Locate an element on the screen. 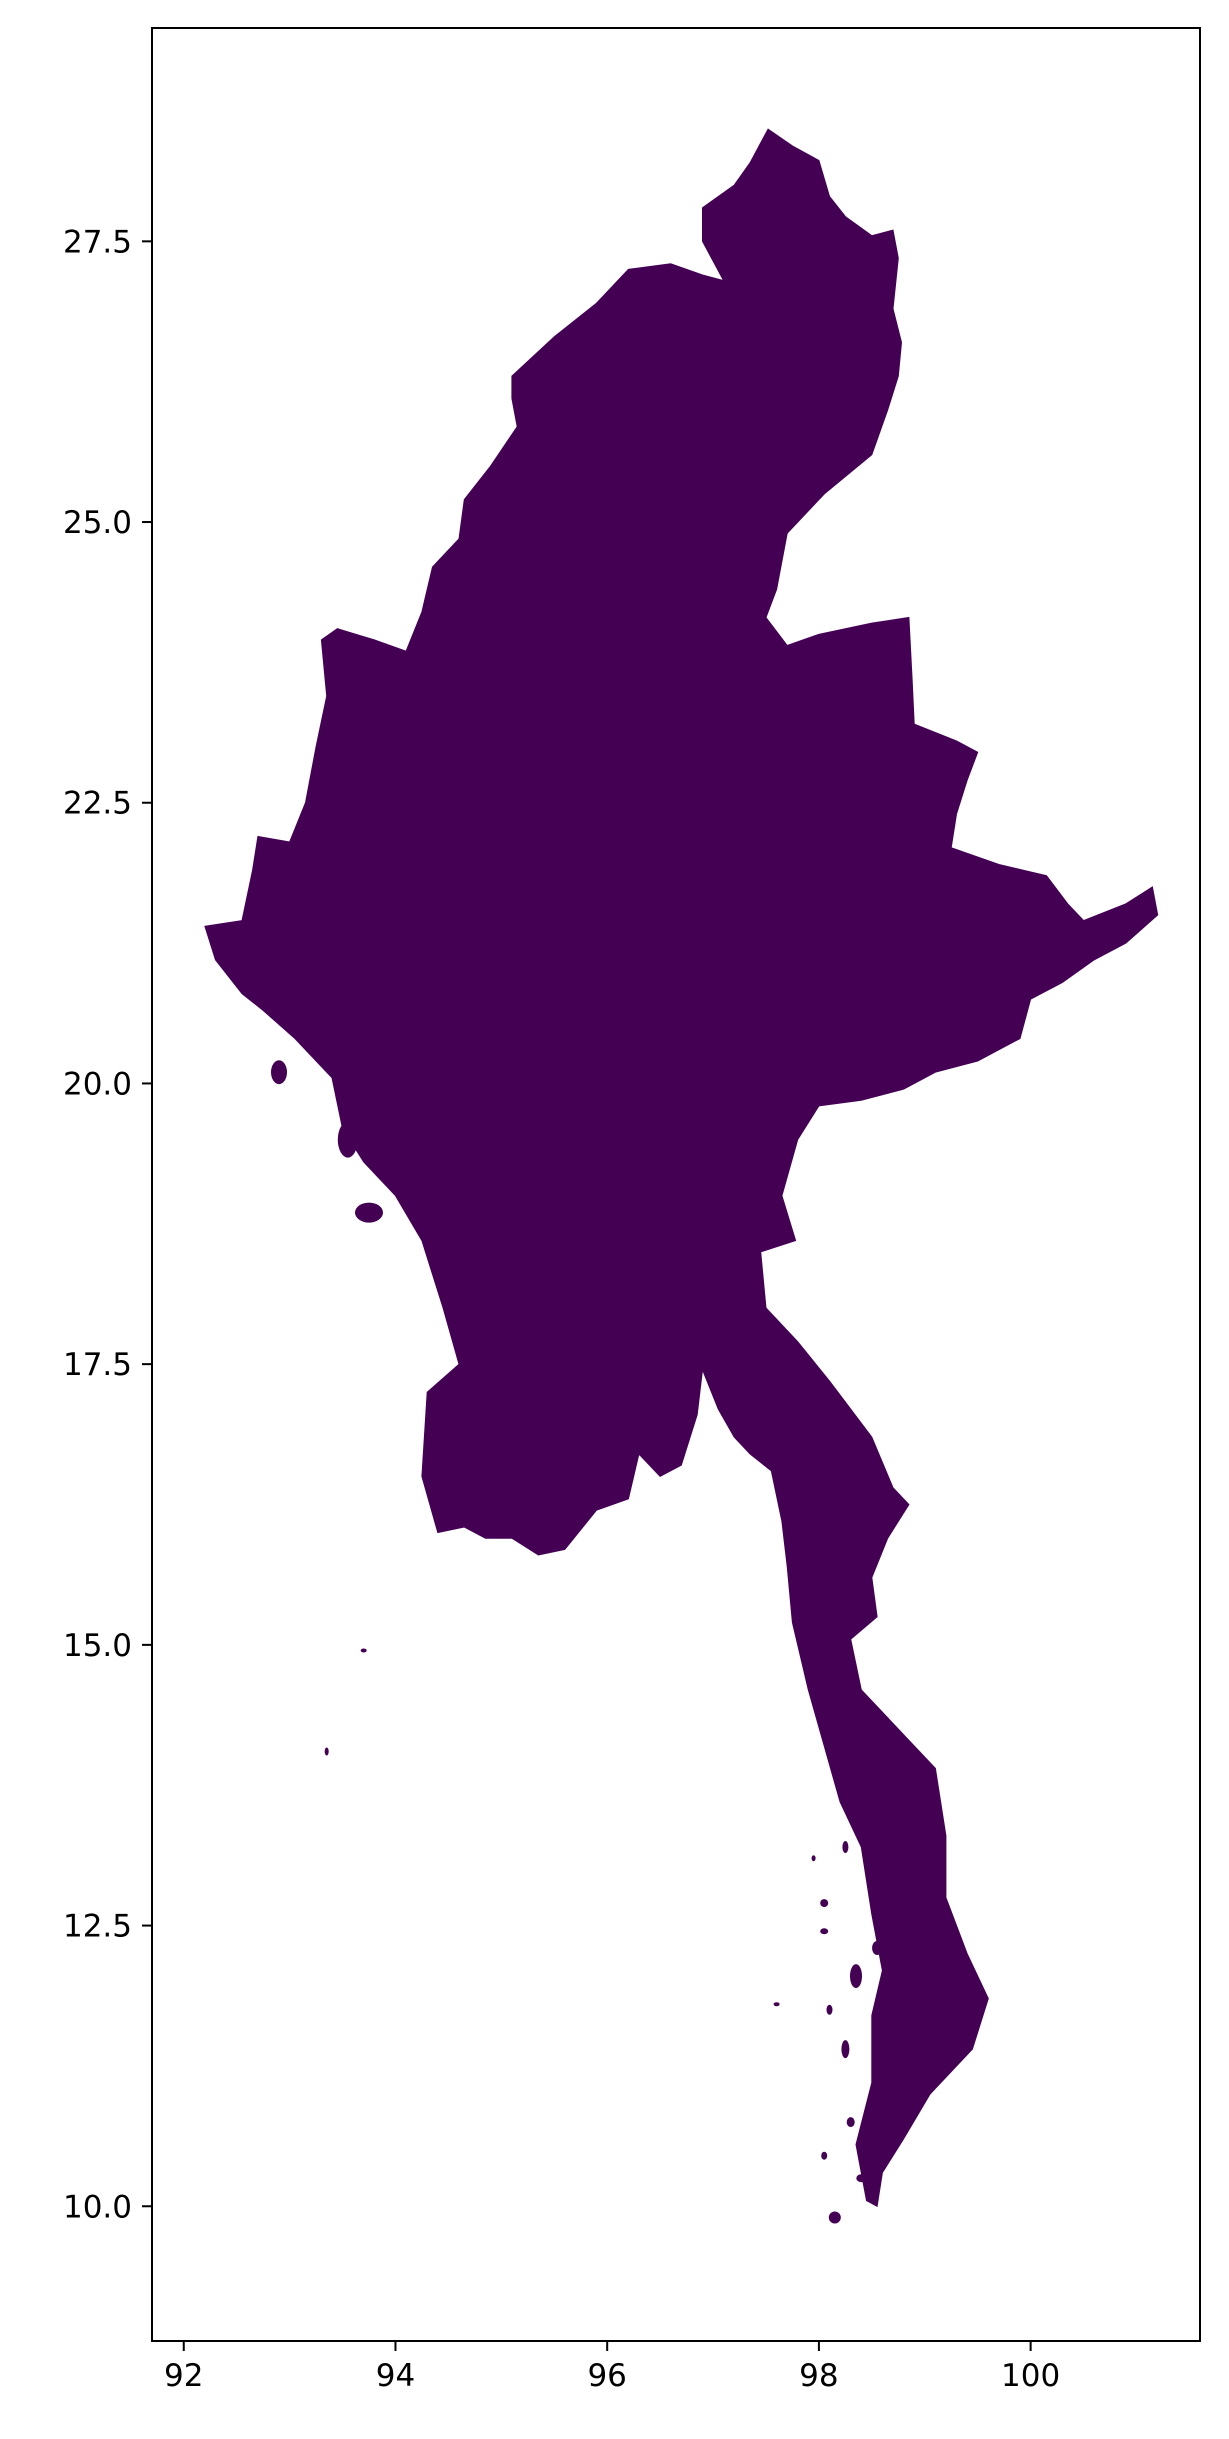 This screenshot has height=2439, width=1229. x-tick-label: 96 is located at coordinates (606, 2376).